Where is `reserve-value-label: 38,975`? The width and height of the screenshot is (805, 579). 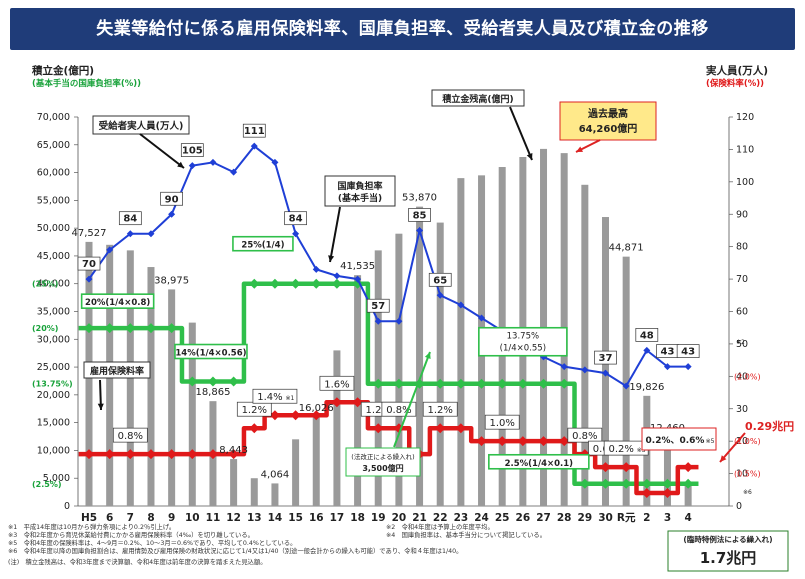
reserve-value-label: 38,975 is located at coordinates (171, 280).